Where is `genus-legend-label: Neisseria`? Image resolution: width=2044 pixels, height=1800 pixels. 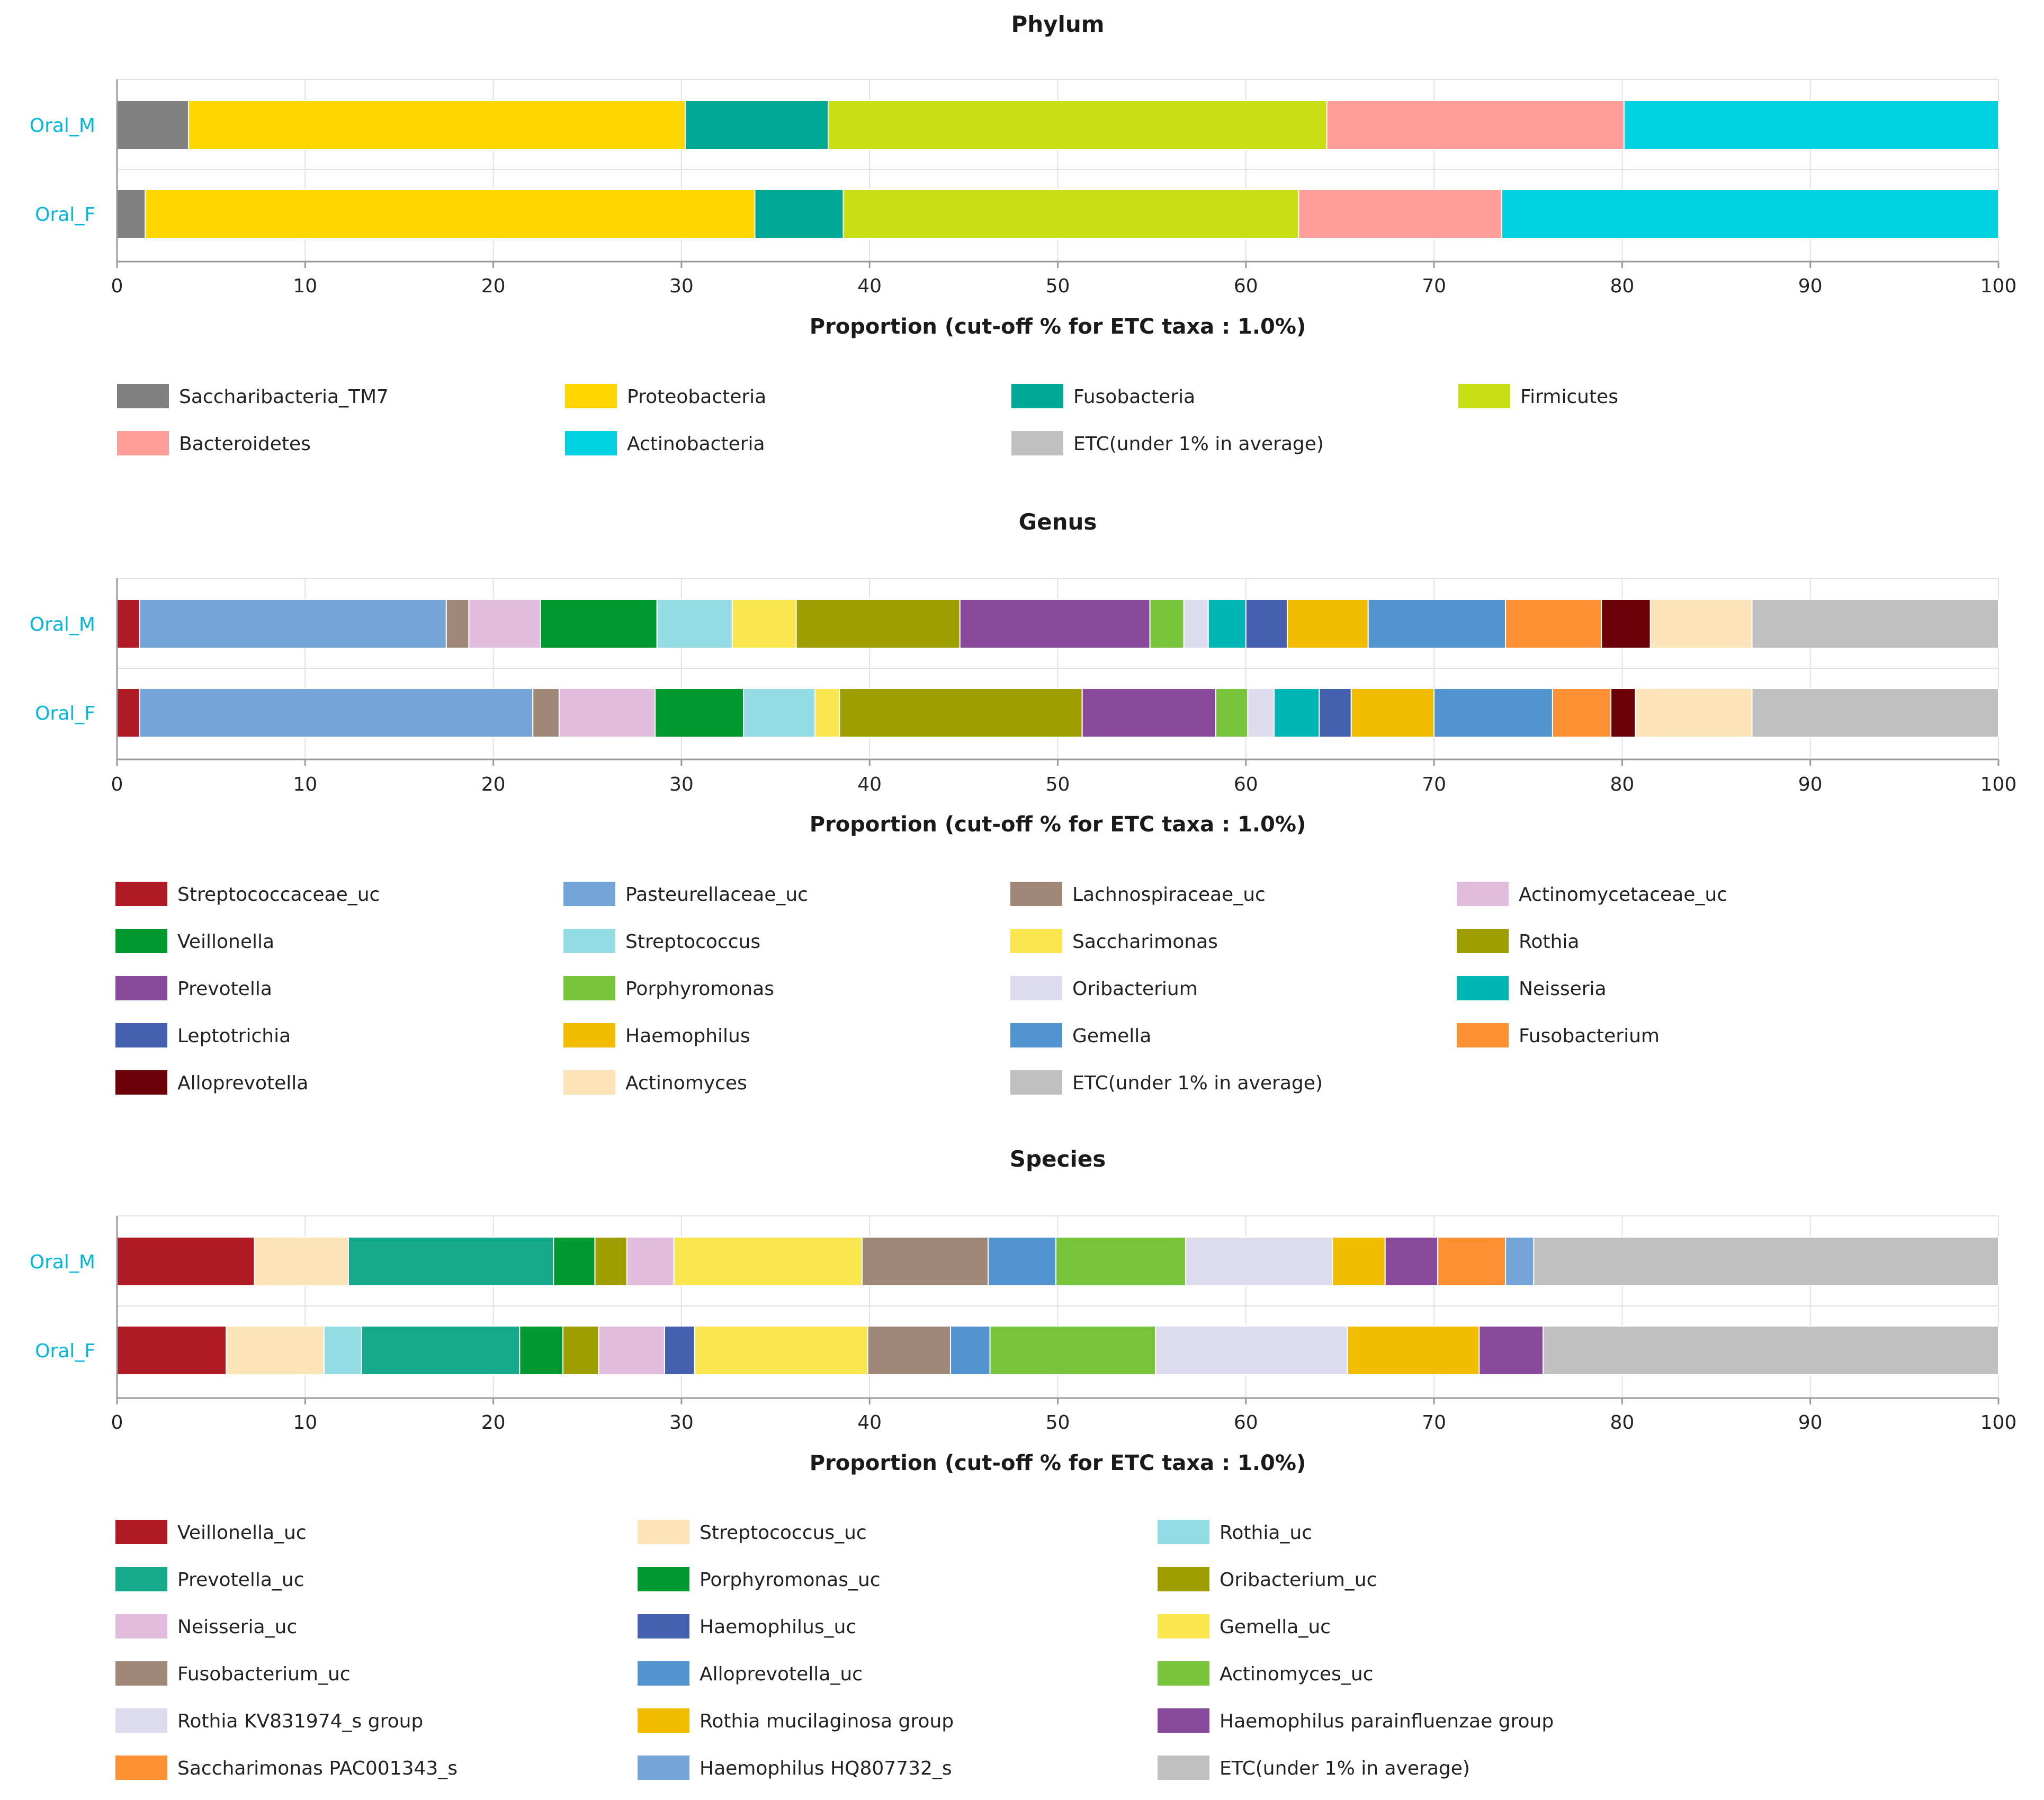 genus-legend-label: Neisseria is located at coordinates (1563, 989).